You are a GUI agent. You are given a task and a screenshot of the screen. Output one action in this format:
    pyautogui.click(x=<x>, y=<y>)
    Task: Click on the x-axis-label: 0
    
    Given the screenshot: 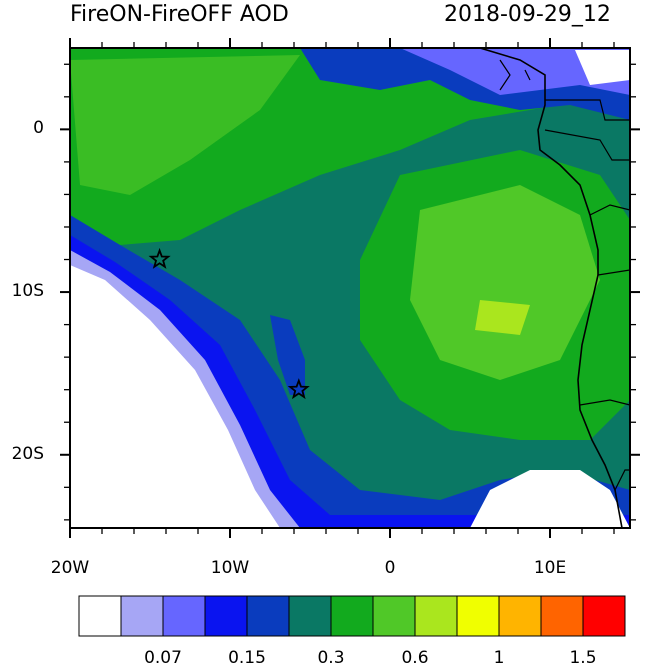 What is the action you would take?
    pyautogui.click(x=390, y=568)
    